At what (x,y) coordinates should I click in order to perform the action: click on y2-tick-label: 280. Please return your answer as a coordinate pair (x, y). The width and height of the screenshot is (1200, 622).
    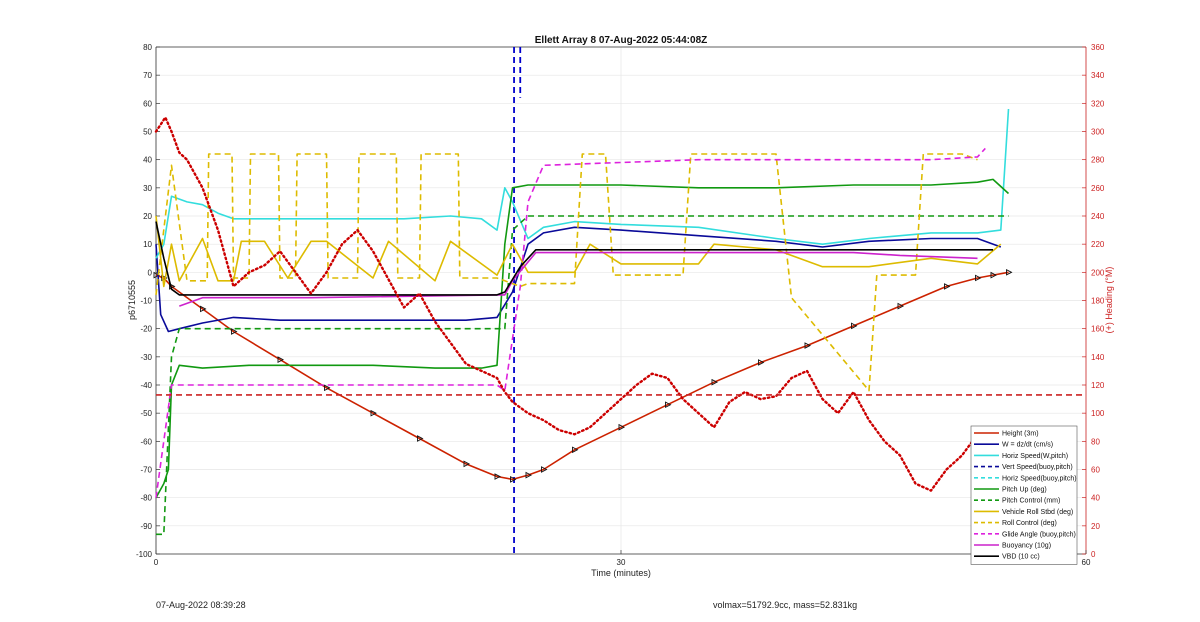
    Looking at the image, I should click on (1098, 160).